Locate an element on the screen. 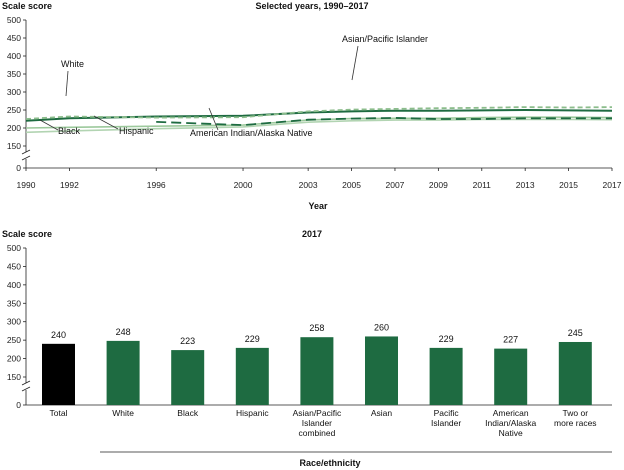 The width and height of the screenshot is (624, 470). line-y-tick-label: 200 is located at coordinates (14, 128).